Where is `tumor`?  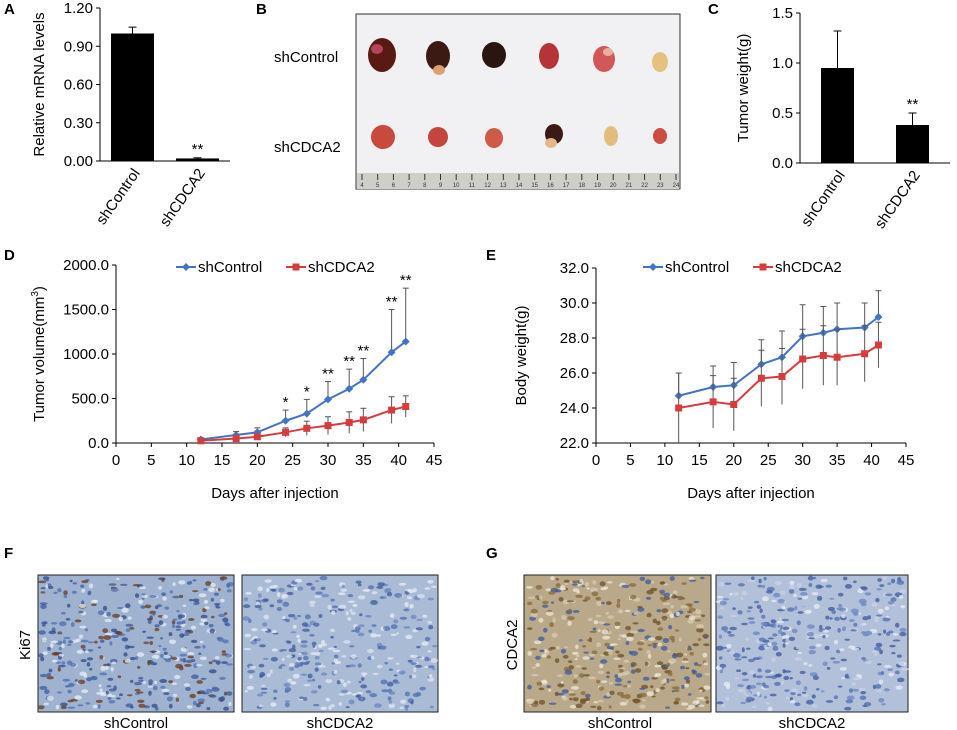
tumor is located at coordinates (382, 55).